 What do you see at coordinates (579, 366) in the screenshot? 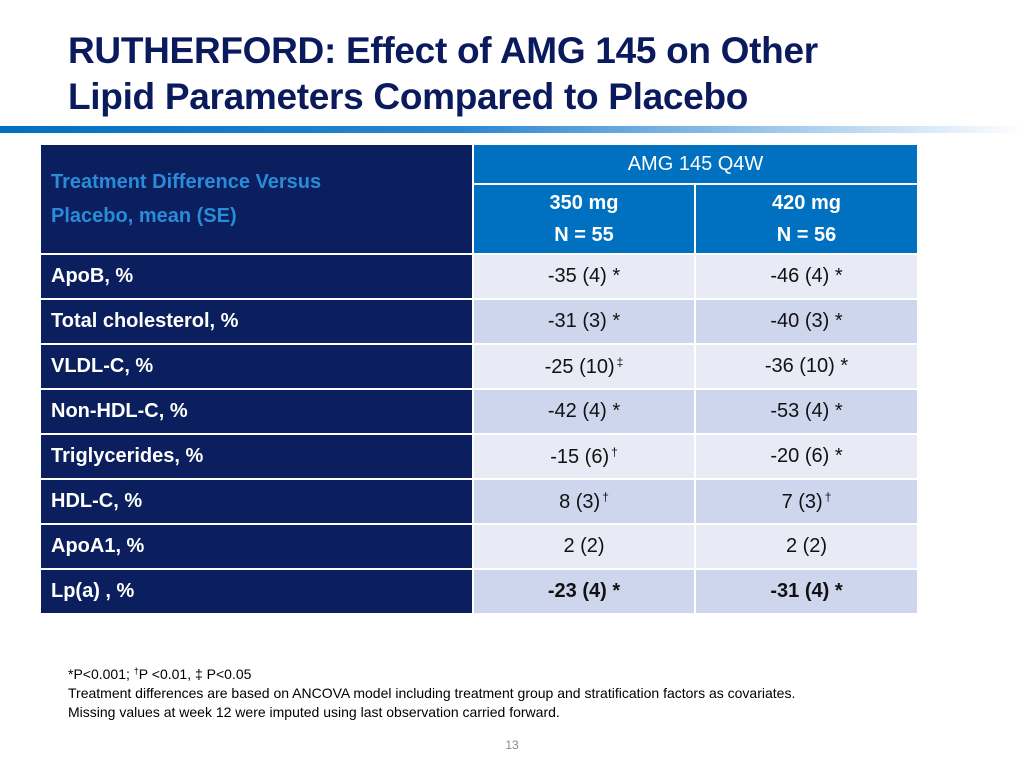
I see `cell-value: -25 (10)` at bounding box center [579, 366].